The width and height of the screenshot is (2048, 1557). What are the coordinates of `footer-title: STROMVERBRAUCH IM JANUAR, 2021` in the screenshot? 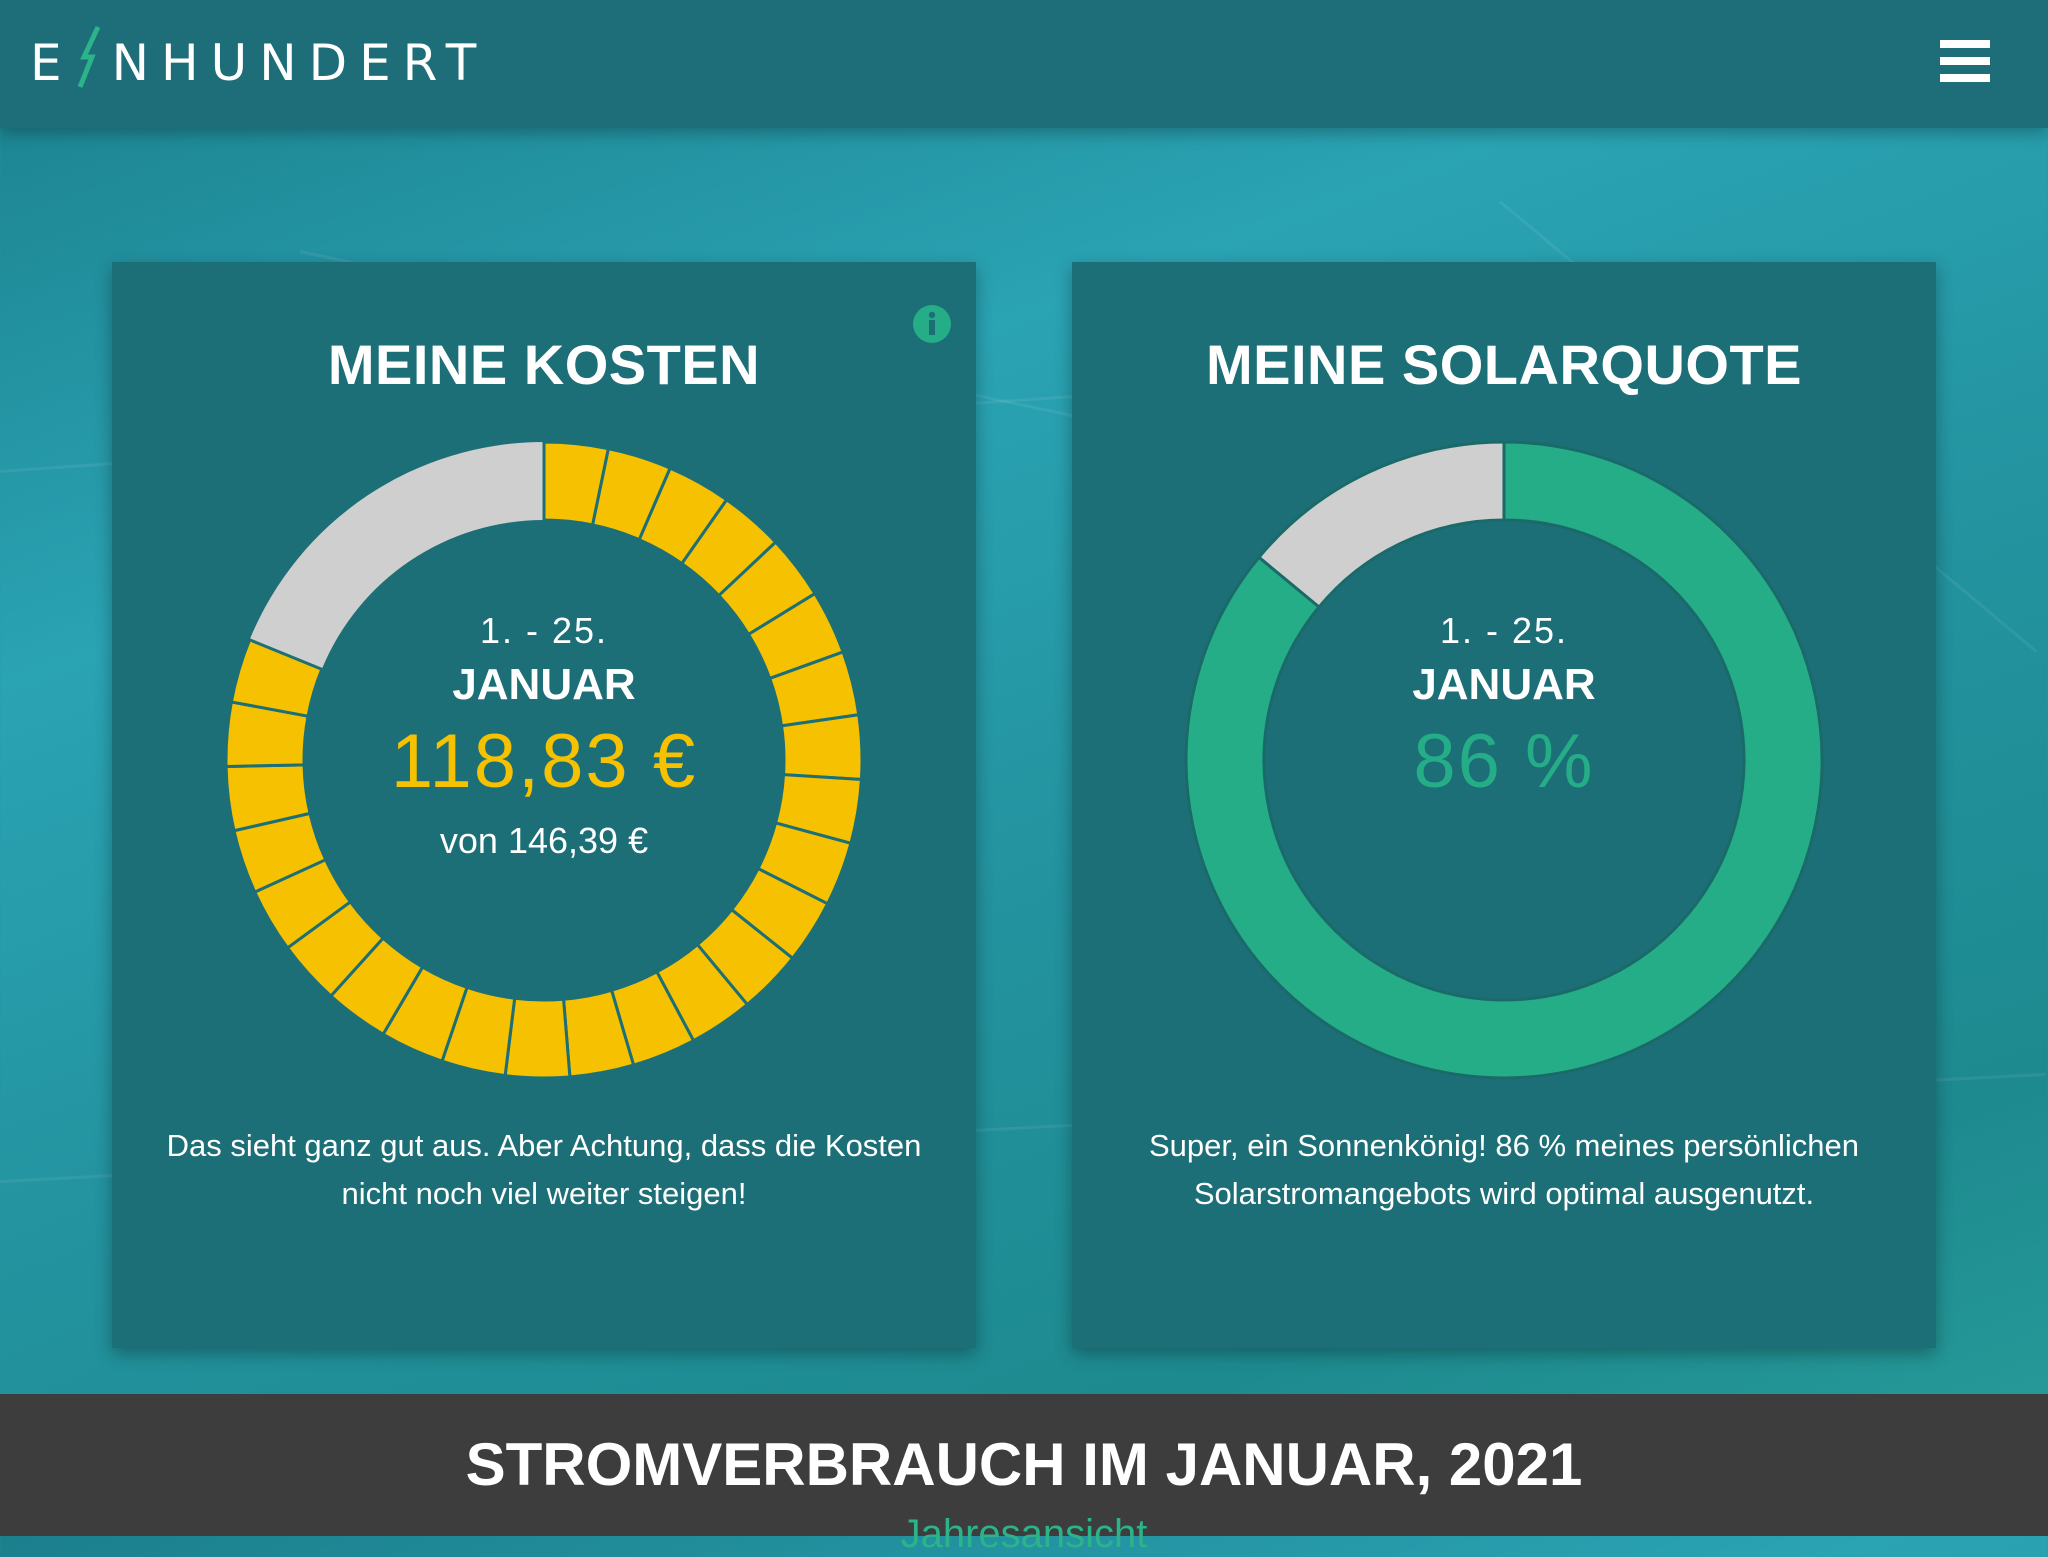 It's located at (1024, 1464).